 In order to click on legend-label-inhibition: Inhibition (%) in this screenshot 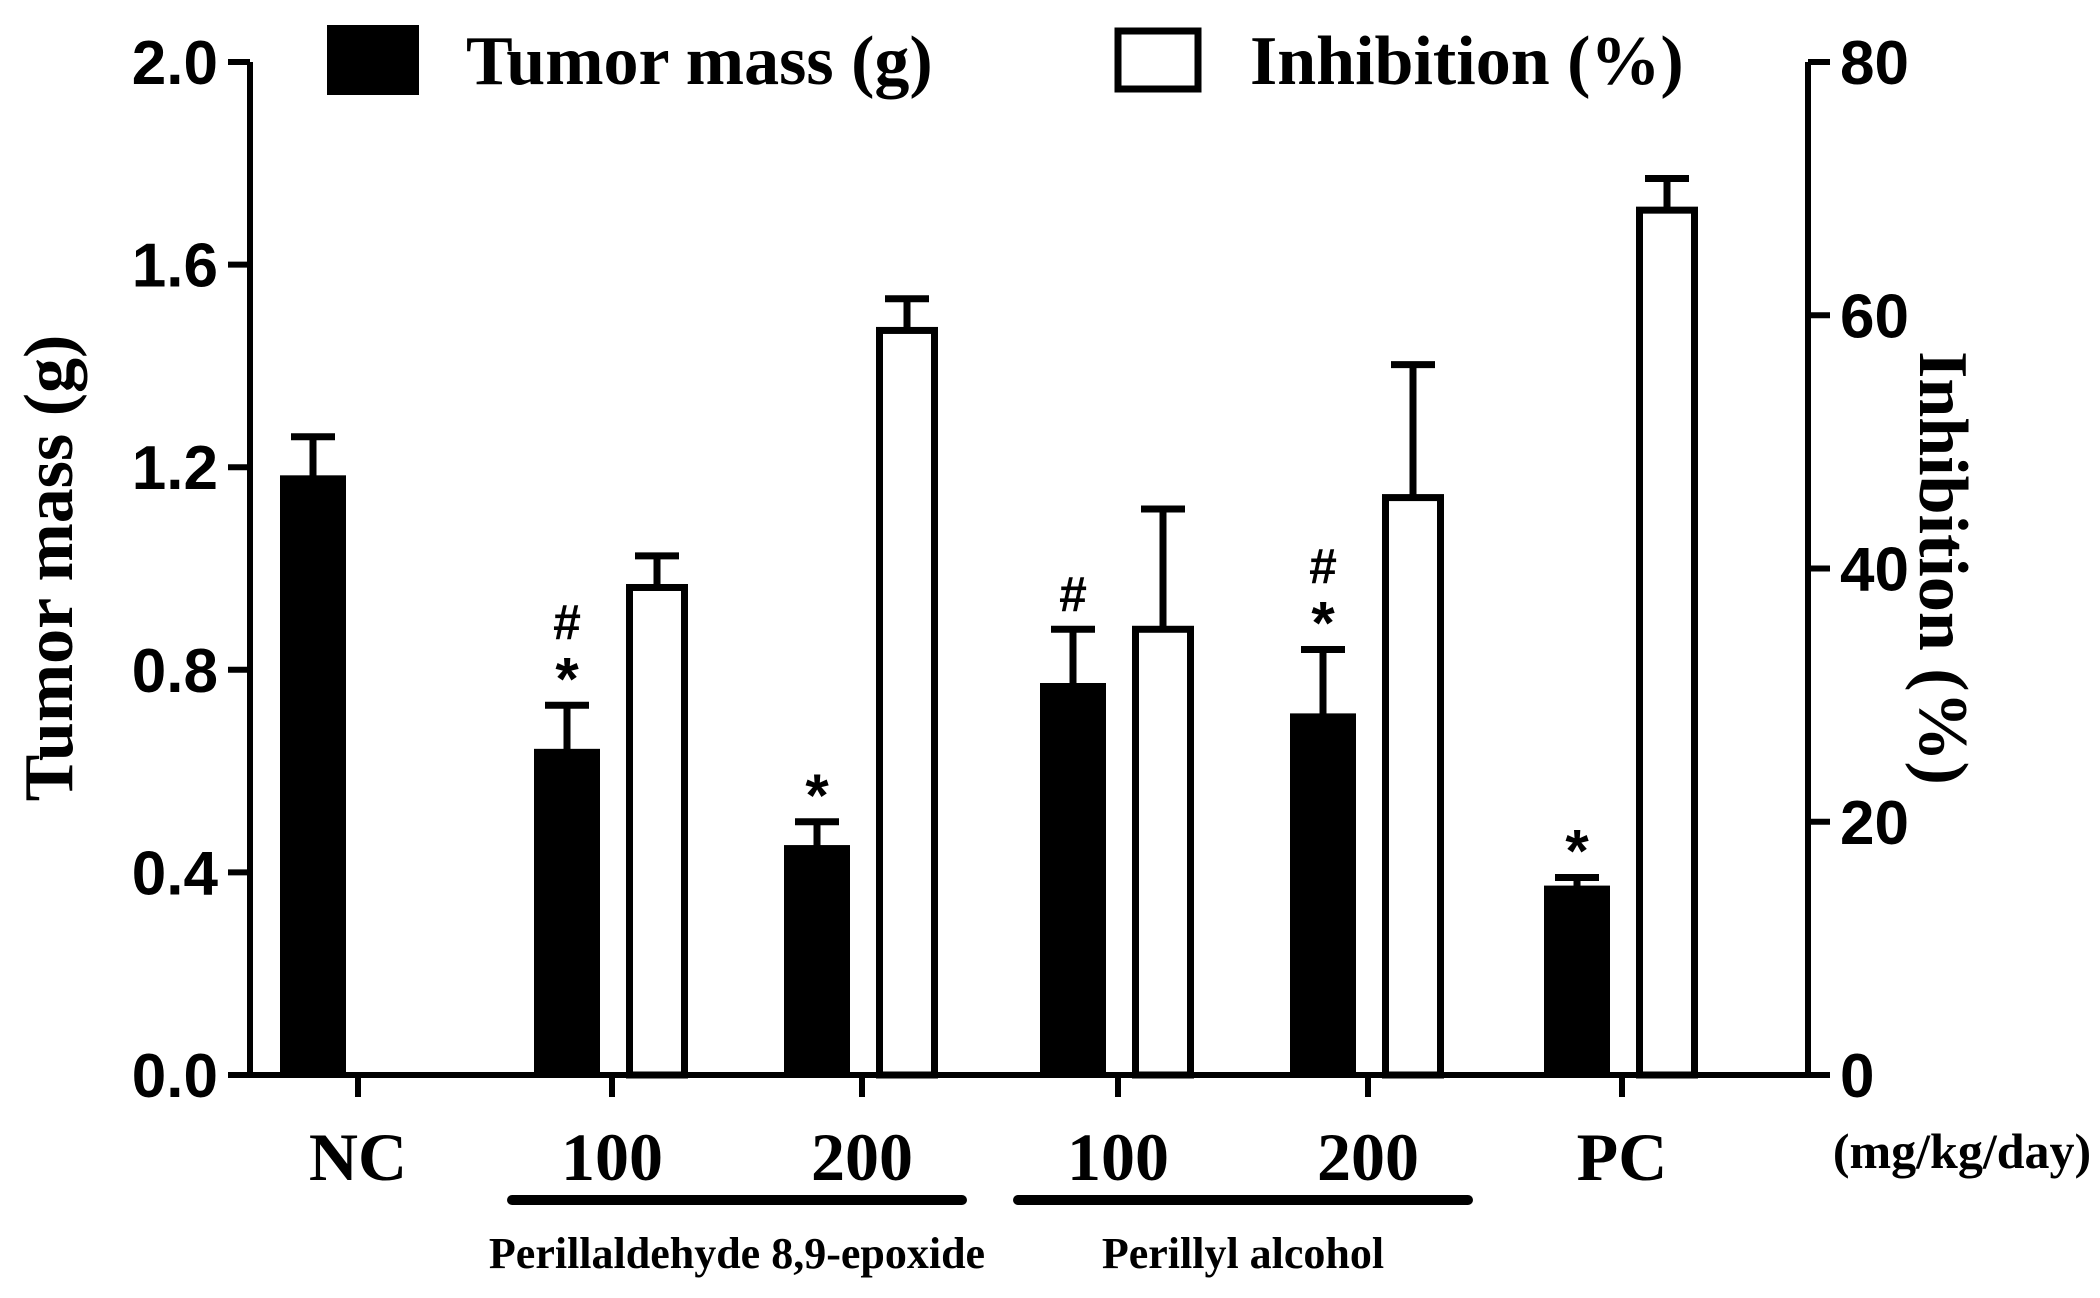, I will do `click(1467, 61)`.